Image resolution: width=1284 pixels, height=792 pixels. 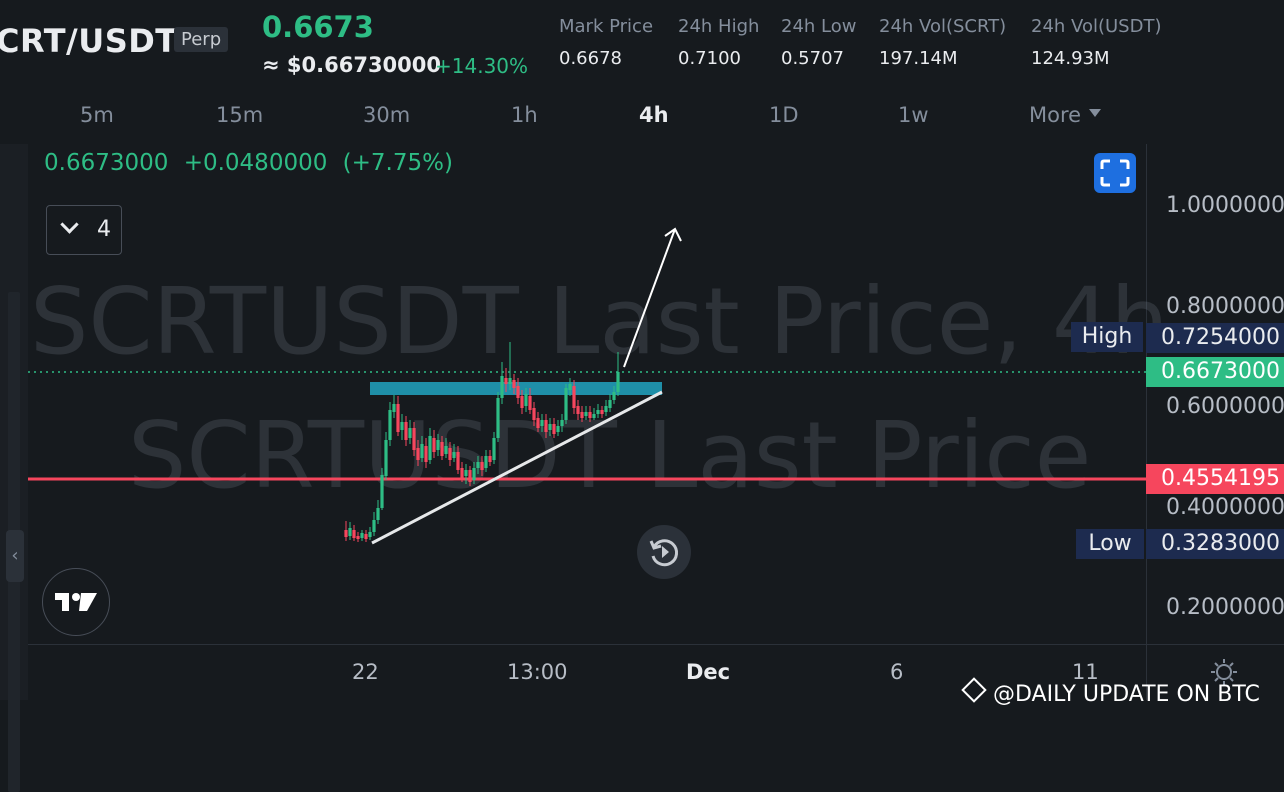 I want to click on tab-more: More, so click(x=1065, y=115).